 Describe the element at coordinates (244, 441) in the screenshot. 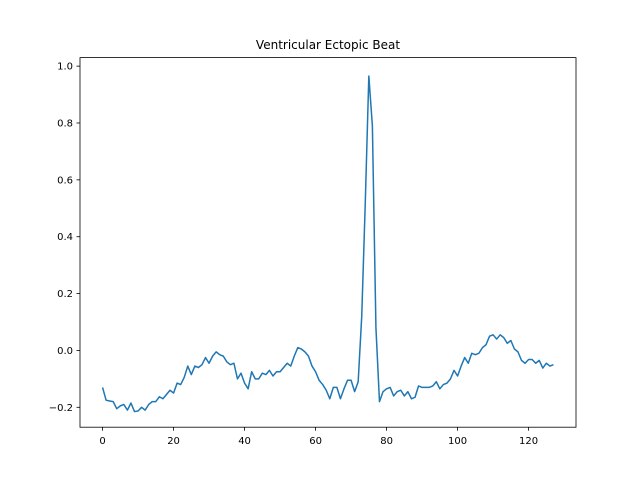

I see `x-tick-label: 40` at that location.